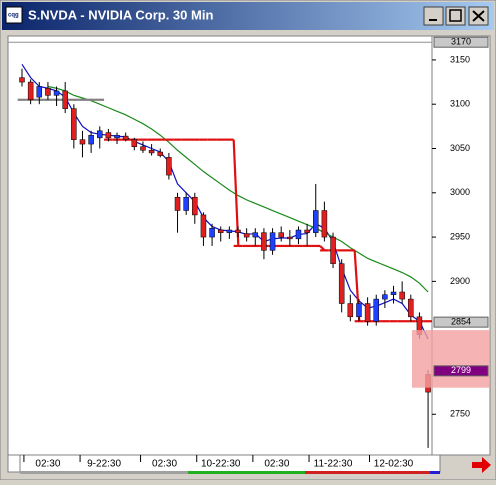 Image resolution: width=496 pixels, height=485 pixels. Describe the element at coordinates (221, 464) in the screenshot. I see `x-tick-label: 10-22:30` at that location.